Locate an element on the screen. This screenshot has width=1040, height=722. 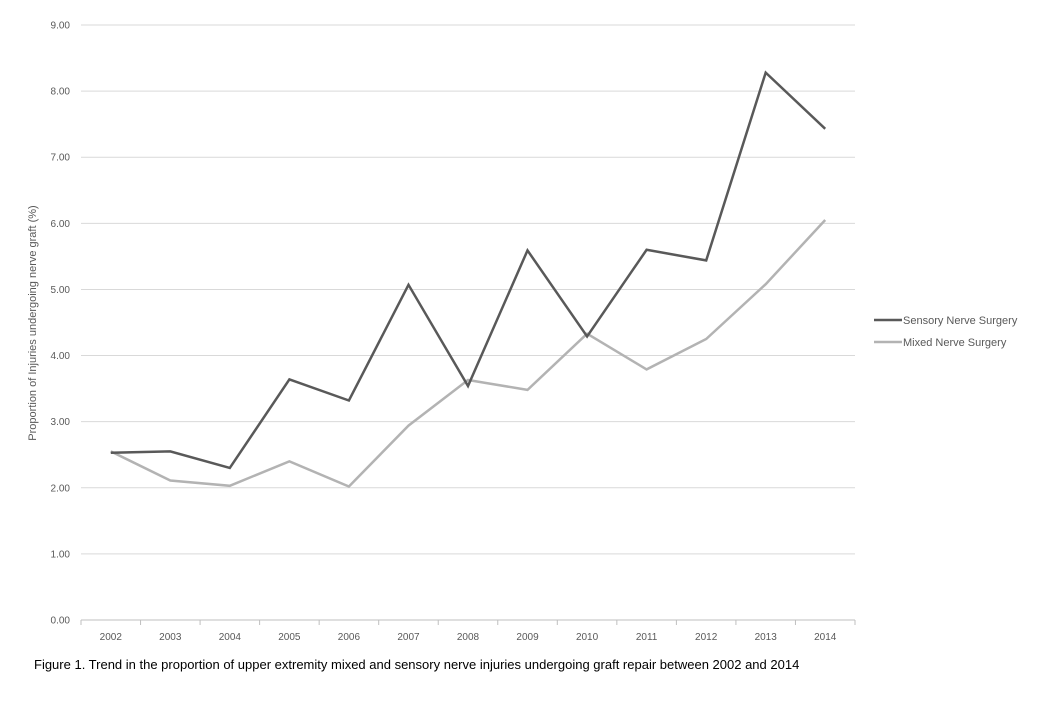
x-tick-label: 2010 is located at coordinates (587, 637).